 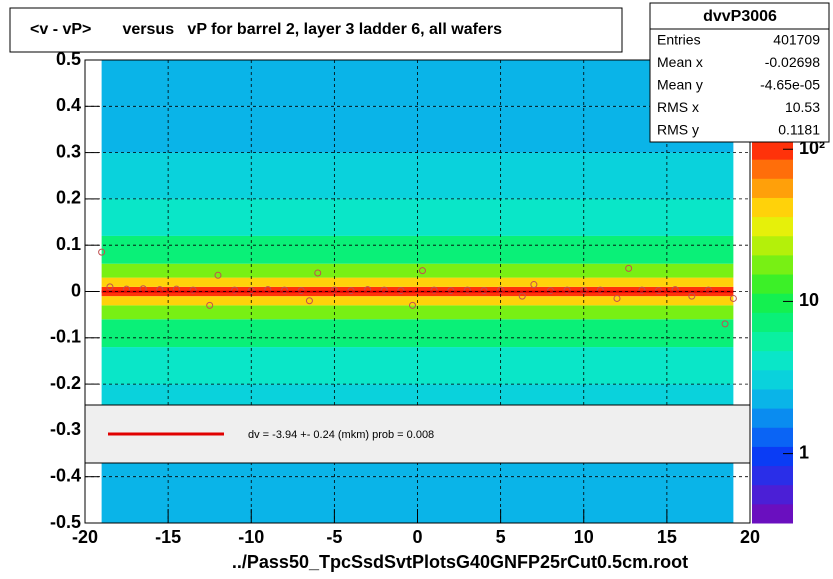 What do you see at coordinates (680, 85) in the screenshot?
I see `stats-key: Mean y` at bounding box center [680, 85].